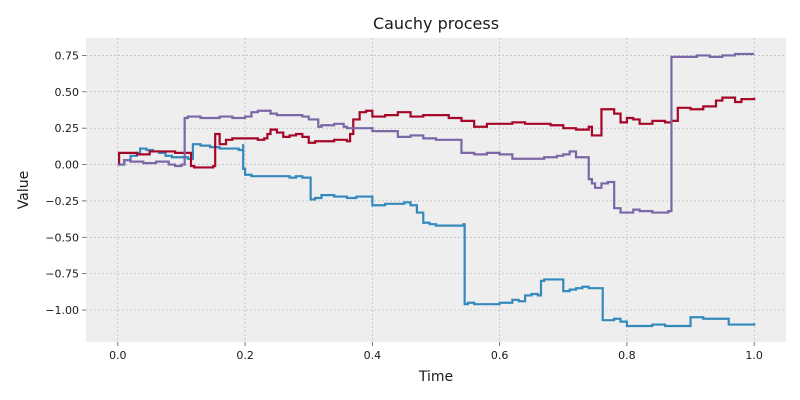 Image resolution: width=800 pixels, height=400 pixels. I want to click on x-tick-label: 0.6, so click(500, 355).